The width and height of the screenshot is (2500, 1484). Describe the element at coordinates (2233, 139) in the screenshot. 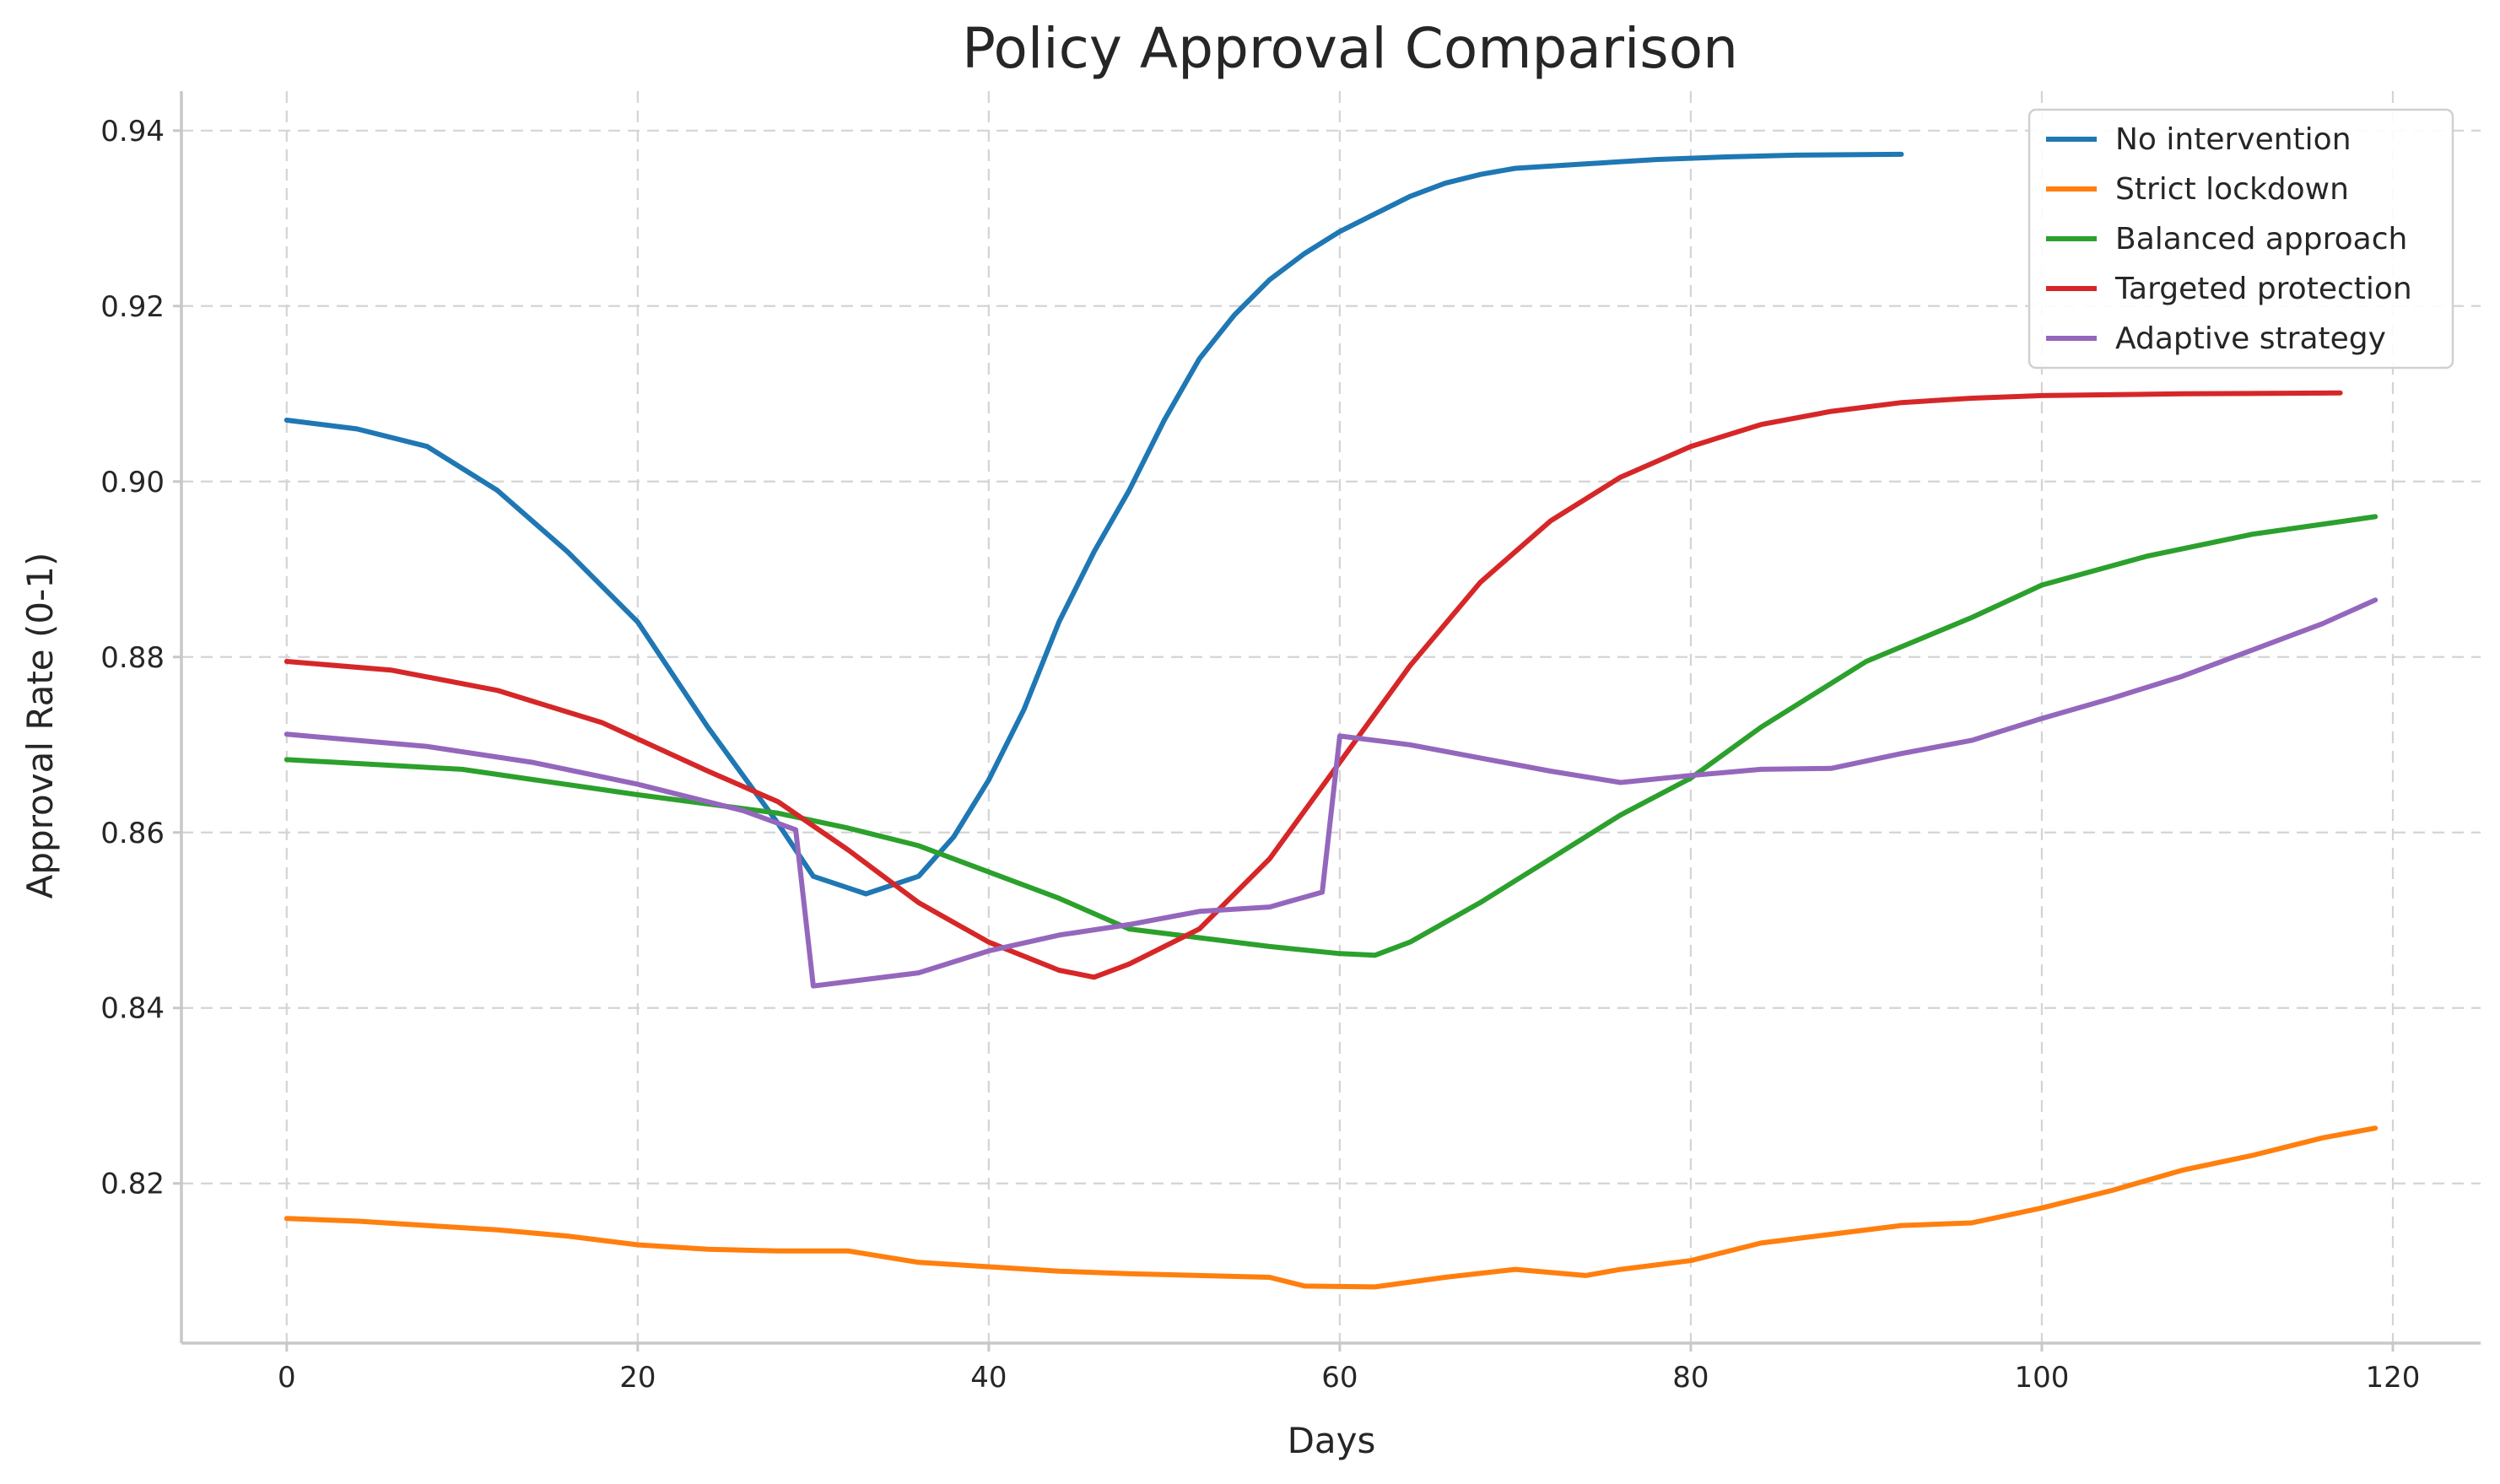

I see `legend-label: No intervention` at that location.